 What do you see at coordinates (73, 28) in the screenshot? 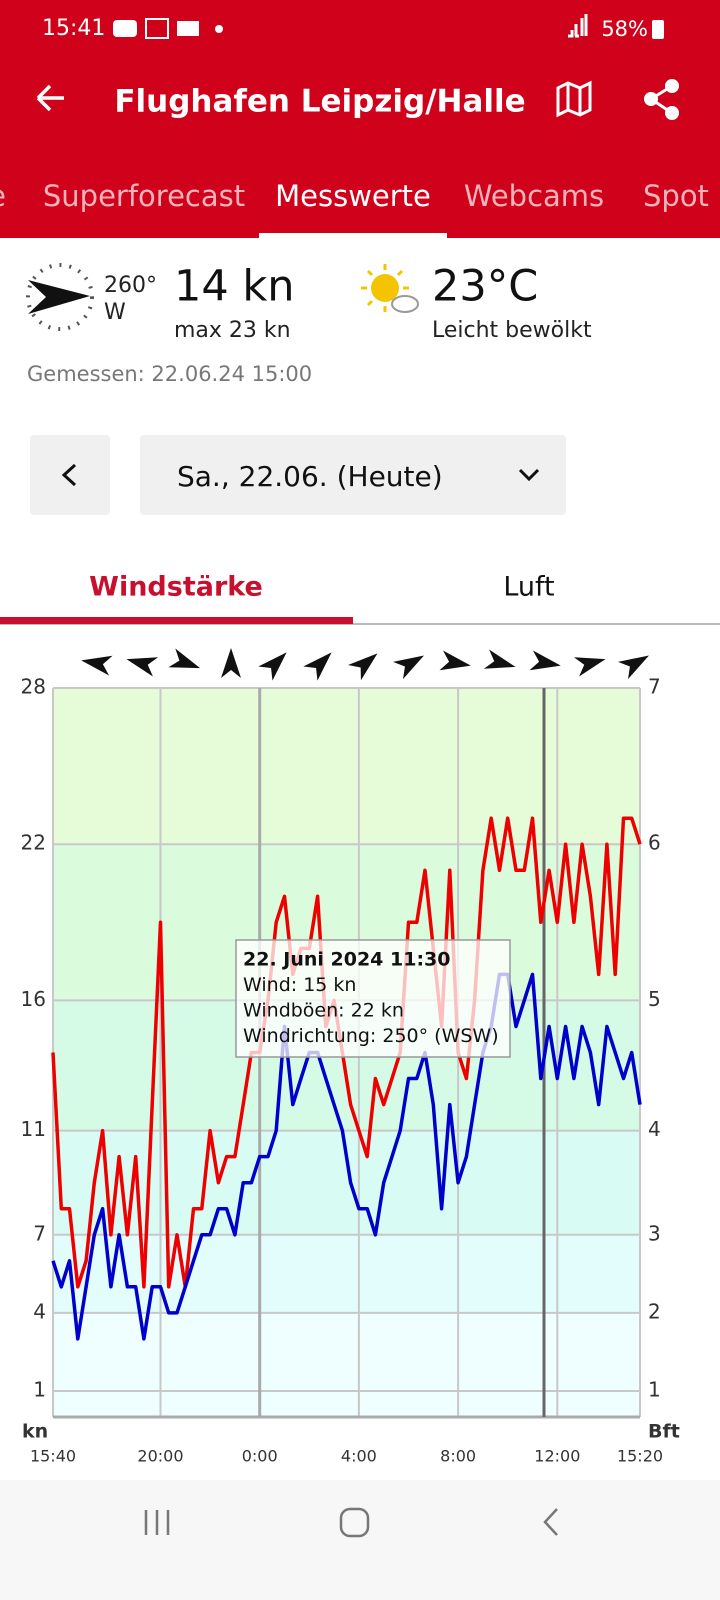
I see `status-time: 15:41` at bounding box center [73, 28].